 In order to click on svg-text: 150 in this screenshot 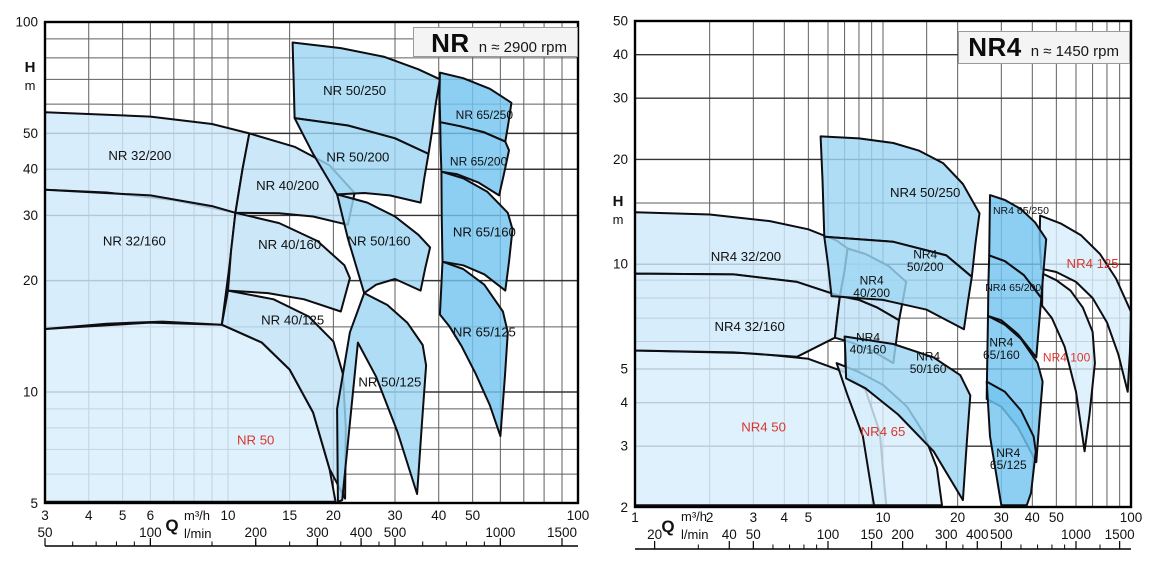, I will do `click(871, 534)`.